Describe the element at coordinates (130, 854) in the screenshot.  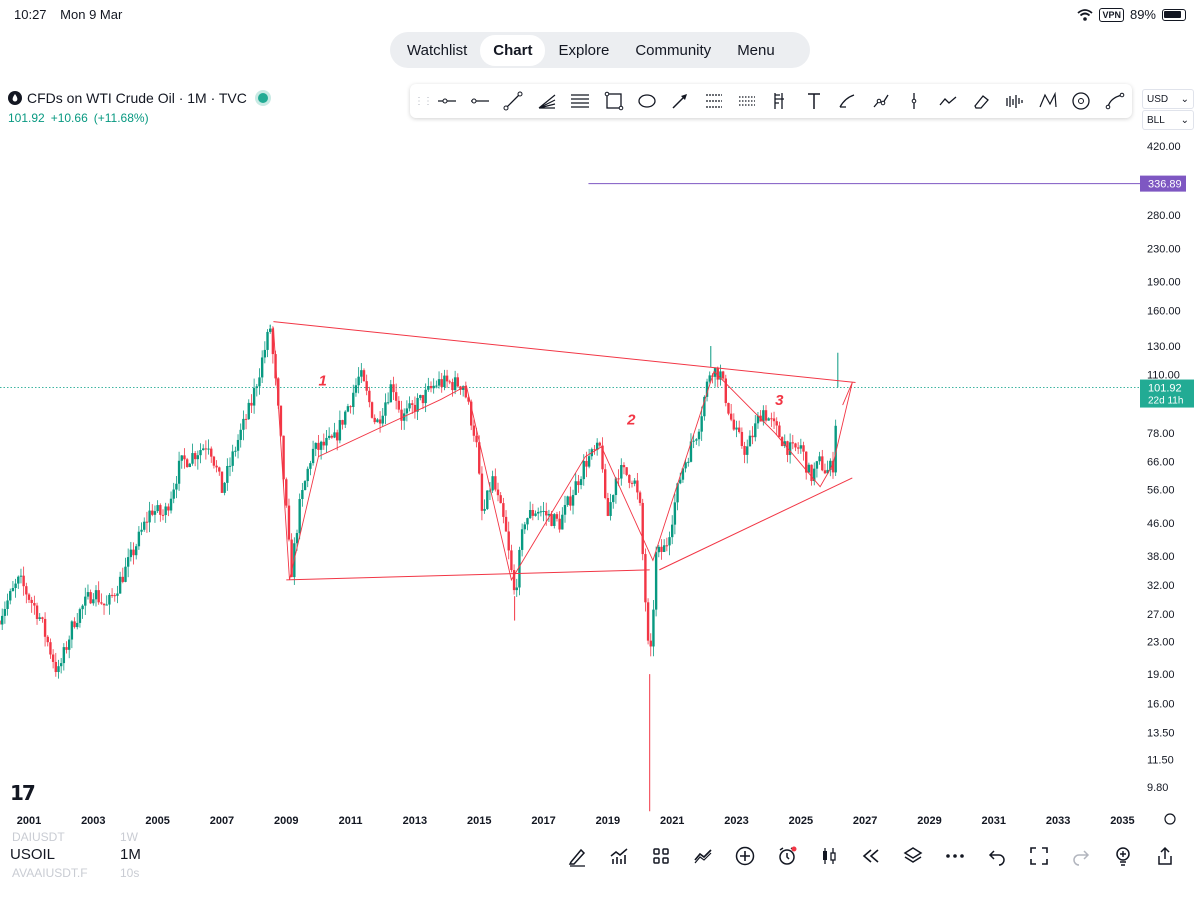
I see `bottom-interval: 1M` at that location.